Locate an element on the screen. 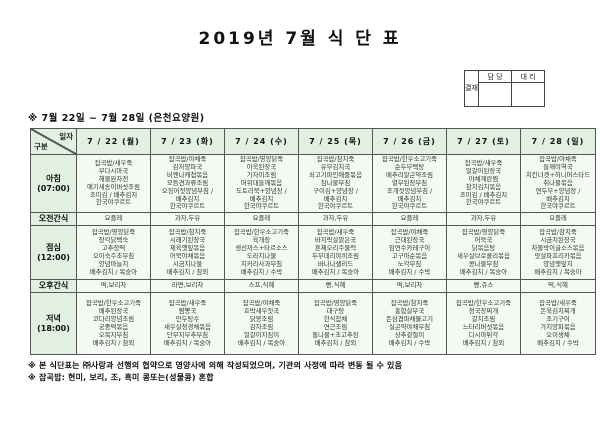  day-header: 7 / 27 (토) is located at coordinates (483, 141).